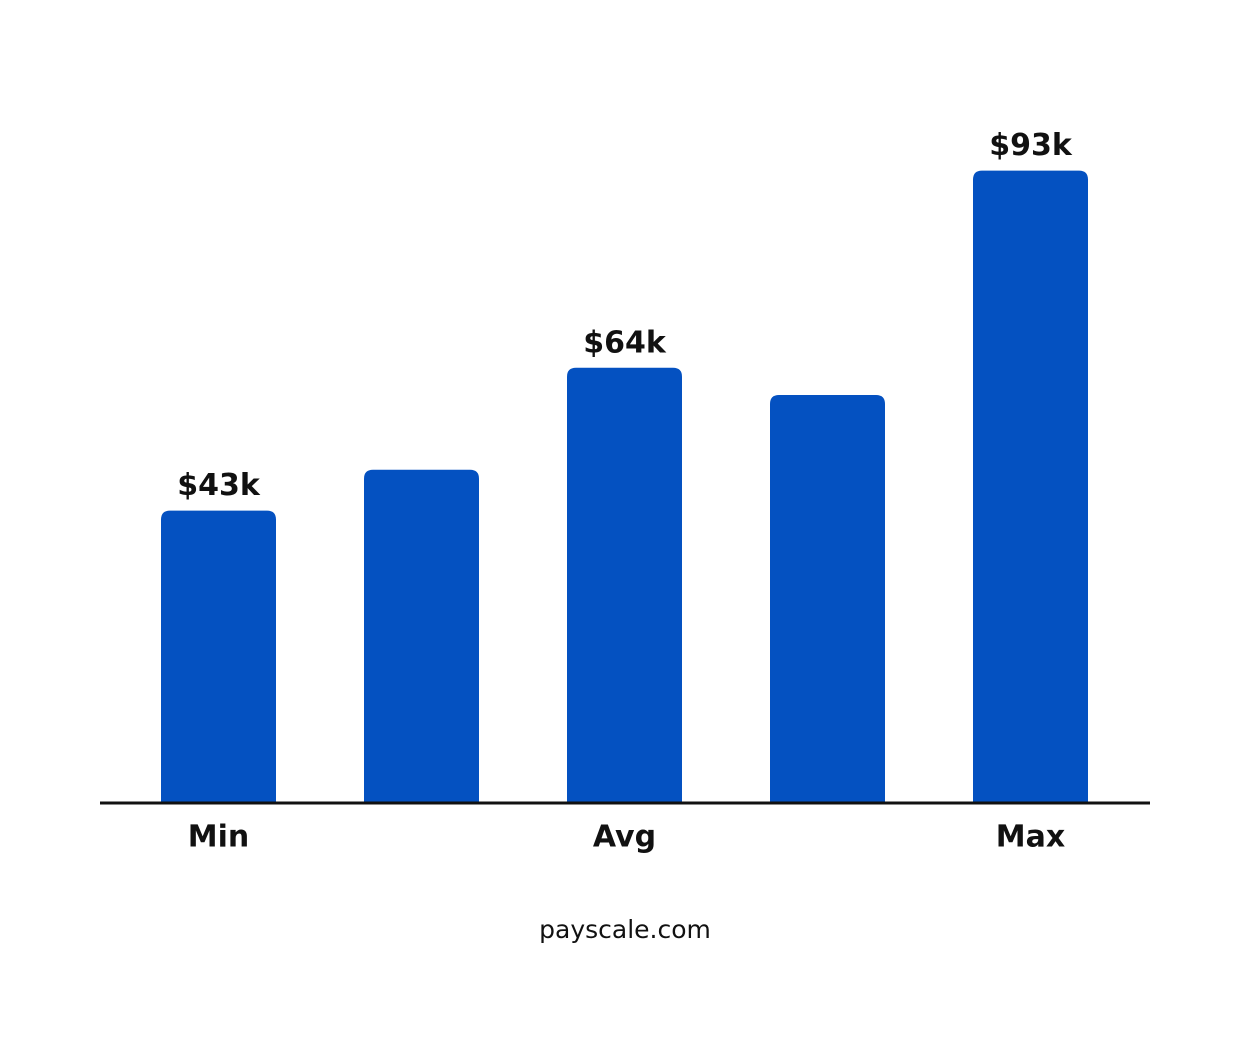 The height and width of the screenshot is (1042, 1250). Describe the element at coordinates (624, 837) in the screenshot. I see `x-tick-label: Avg` at that location.